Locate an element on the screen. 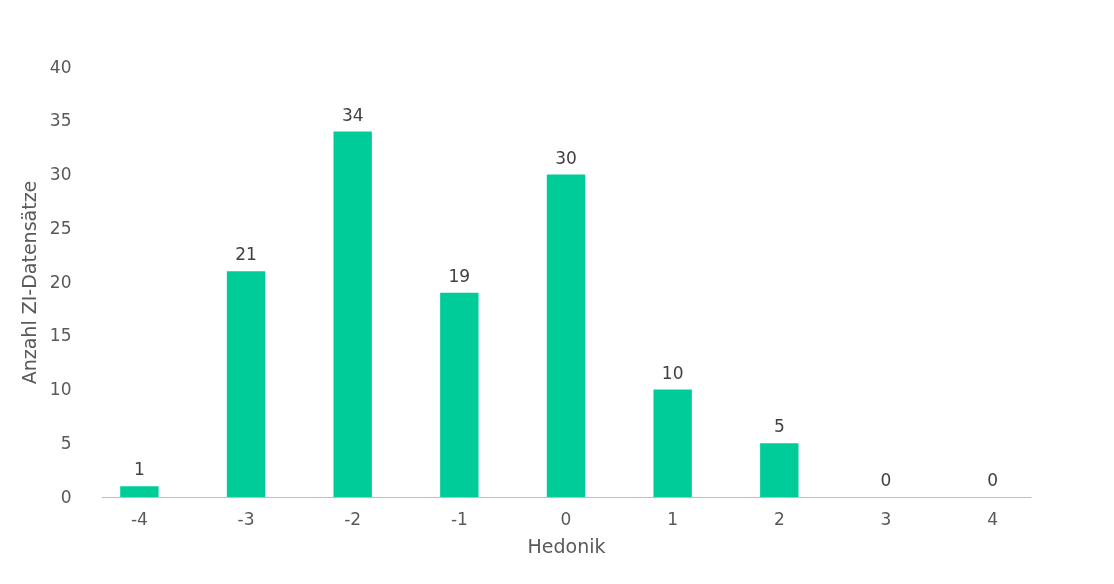 The image size is (1114, 584). x-tick-label: -3 is located at coordinates (246, 518).